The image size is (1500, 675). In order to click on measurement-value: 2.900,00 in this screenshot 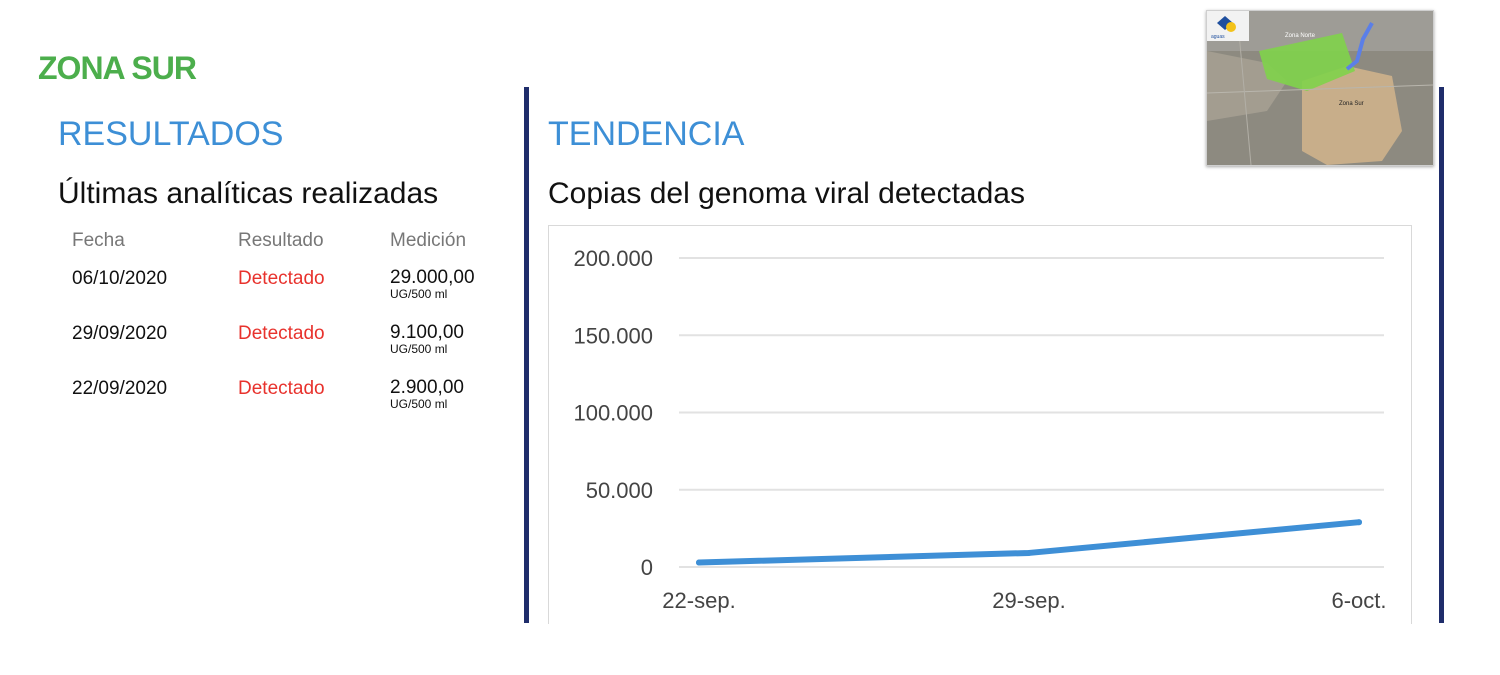, I will do `click(427, 387)`.